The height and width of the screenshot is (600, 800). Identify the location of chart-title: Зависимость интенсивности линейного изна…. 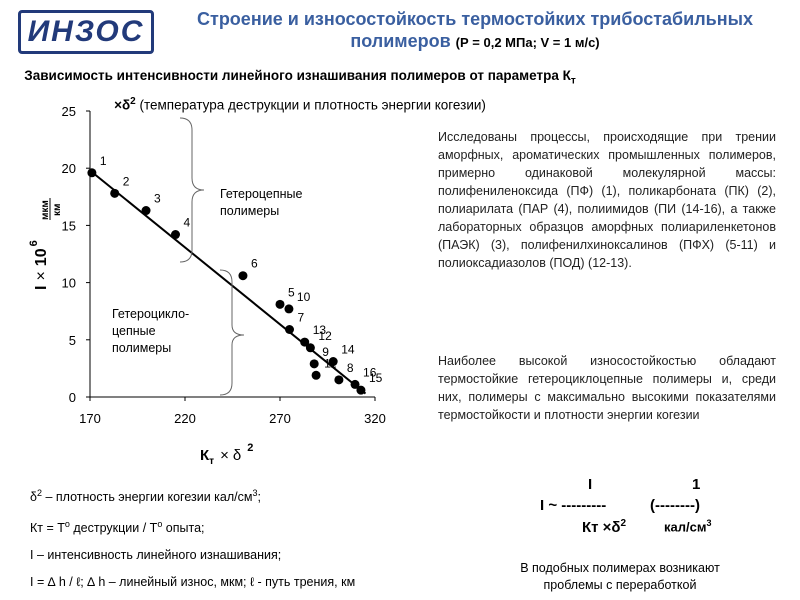
(300, 90).